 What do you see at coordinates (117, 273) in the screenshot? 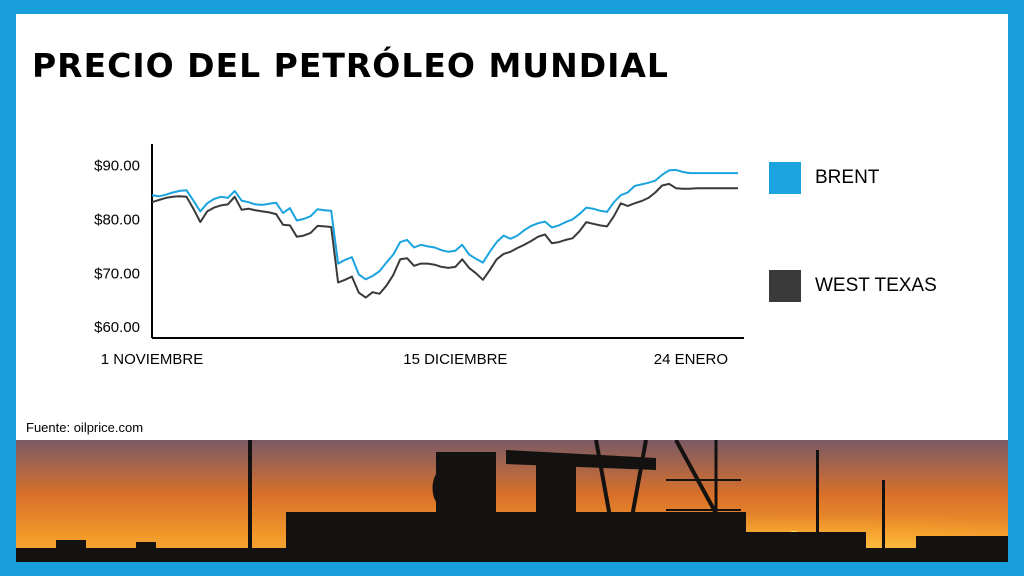
I see `y-tick-label: $70.00` at bounding box center [117, 273].